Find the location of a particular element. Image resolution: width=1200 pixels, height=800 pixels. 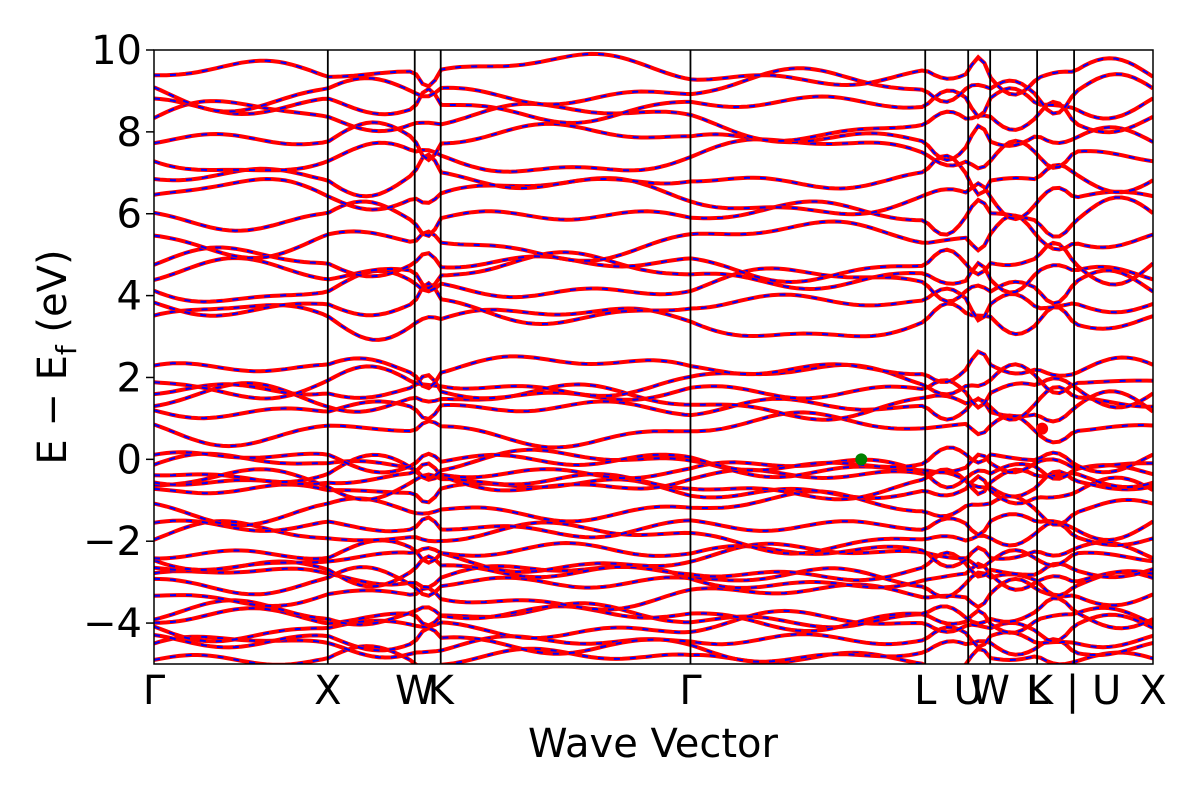

cbm-marker is located at coordinates (1042, 428).